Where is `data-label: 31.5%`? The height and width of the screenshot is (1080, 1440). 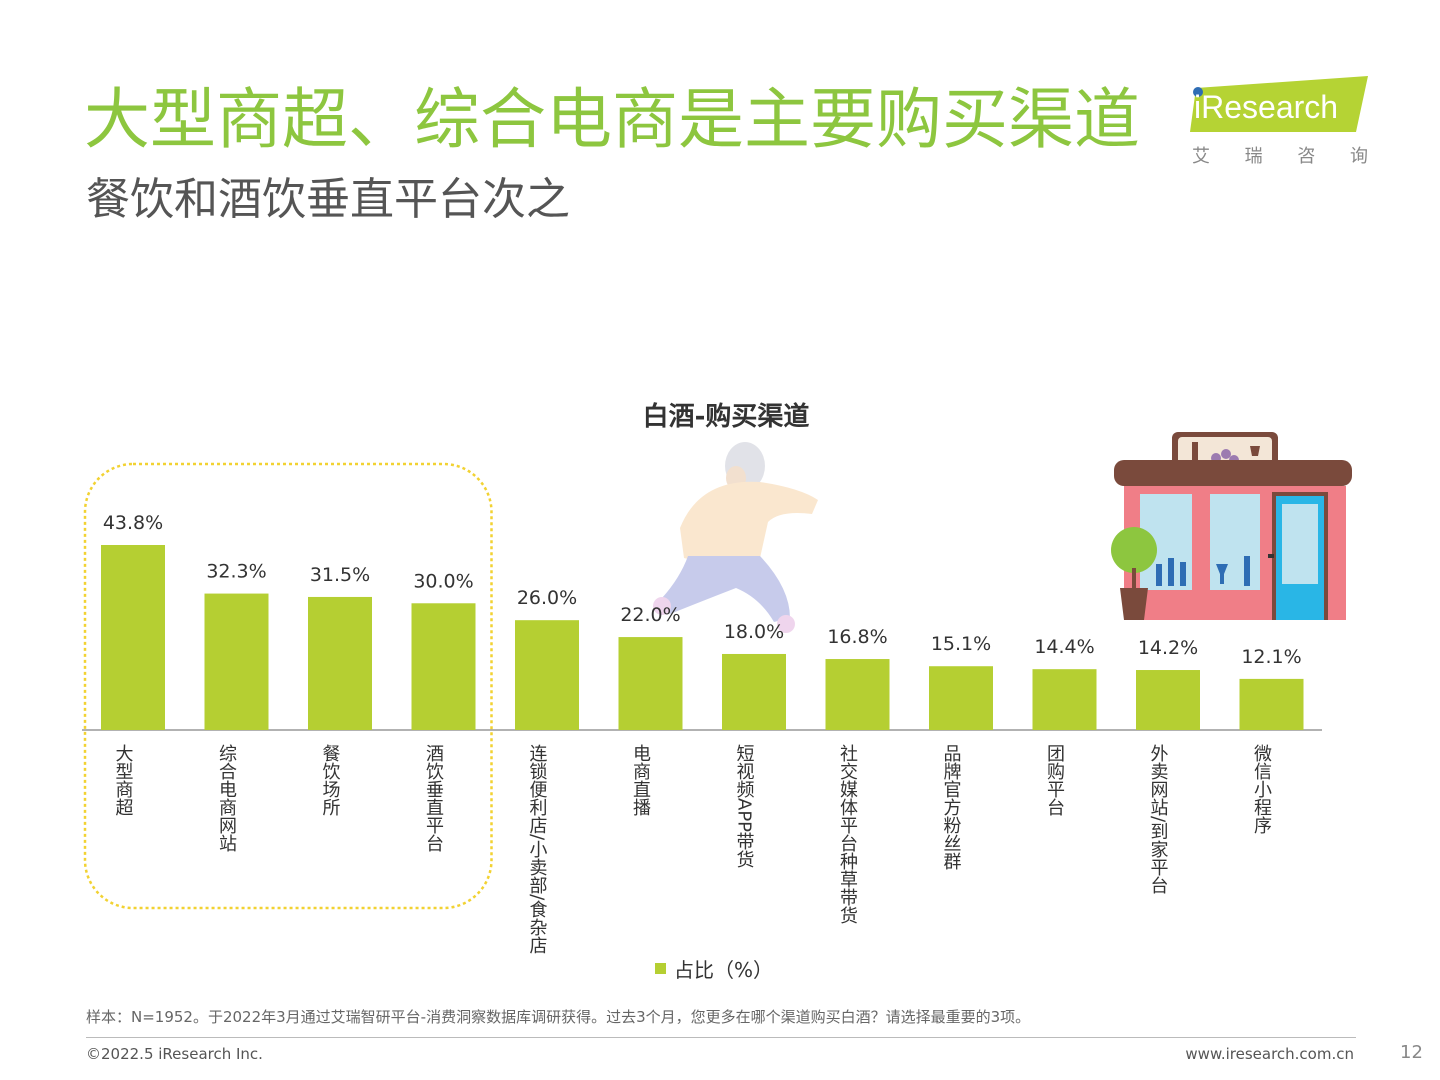 data-label: 31.5% is located at coordinates (340, 575).